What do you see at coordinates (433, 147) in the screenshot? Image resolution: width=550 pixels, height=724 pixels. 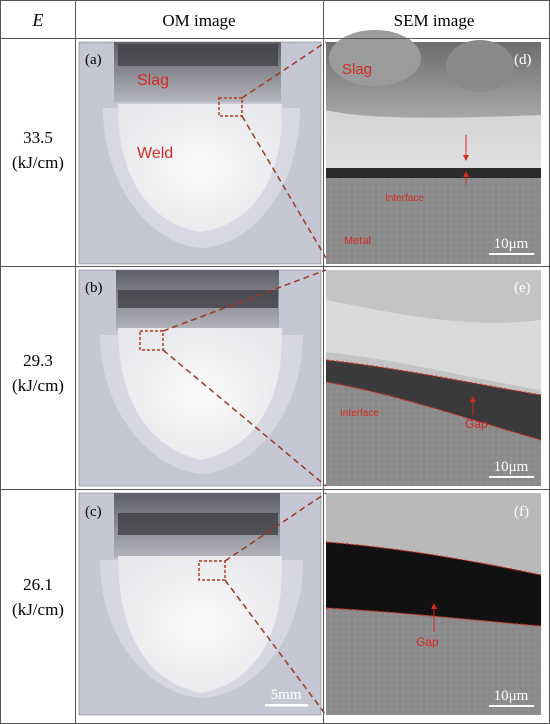 I see `sem-image-d: (d) Slag Interface Metal 10μm` at bounding box center [433, 147].